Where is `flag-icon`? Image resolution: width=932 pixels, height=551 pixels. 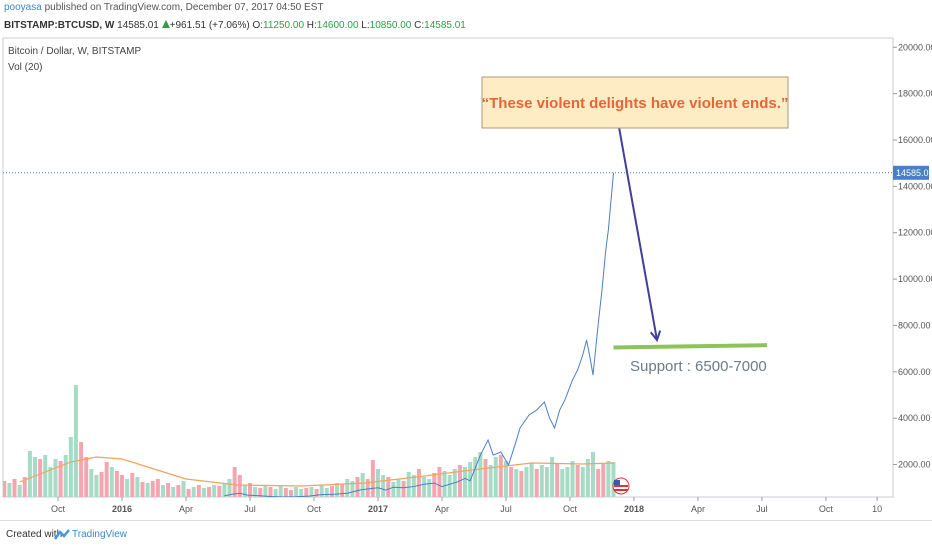
flag-icon is located at coordinates (621, 486).